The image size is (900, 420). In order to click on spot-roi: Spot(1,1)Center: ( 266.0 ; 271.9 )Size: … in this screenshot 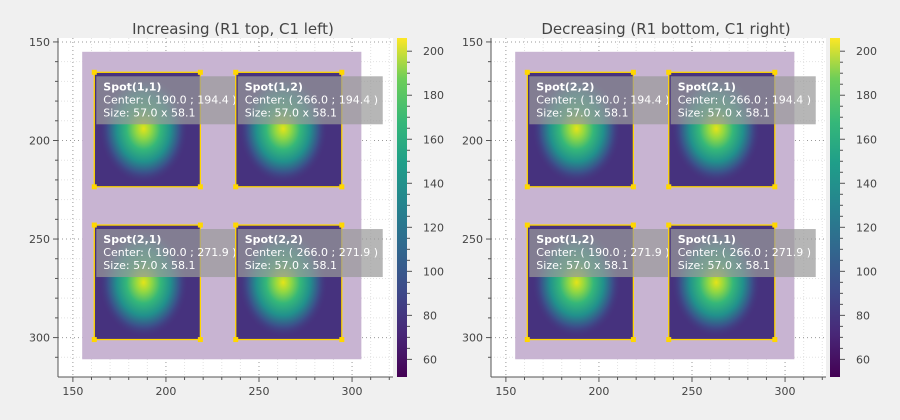, I will do `click(741, 282)`.